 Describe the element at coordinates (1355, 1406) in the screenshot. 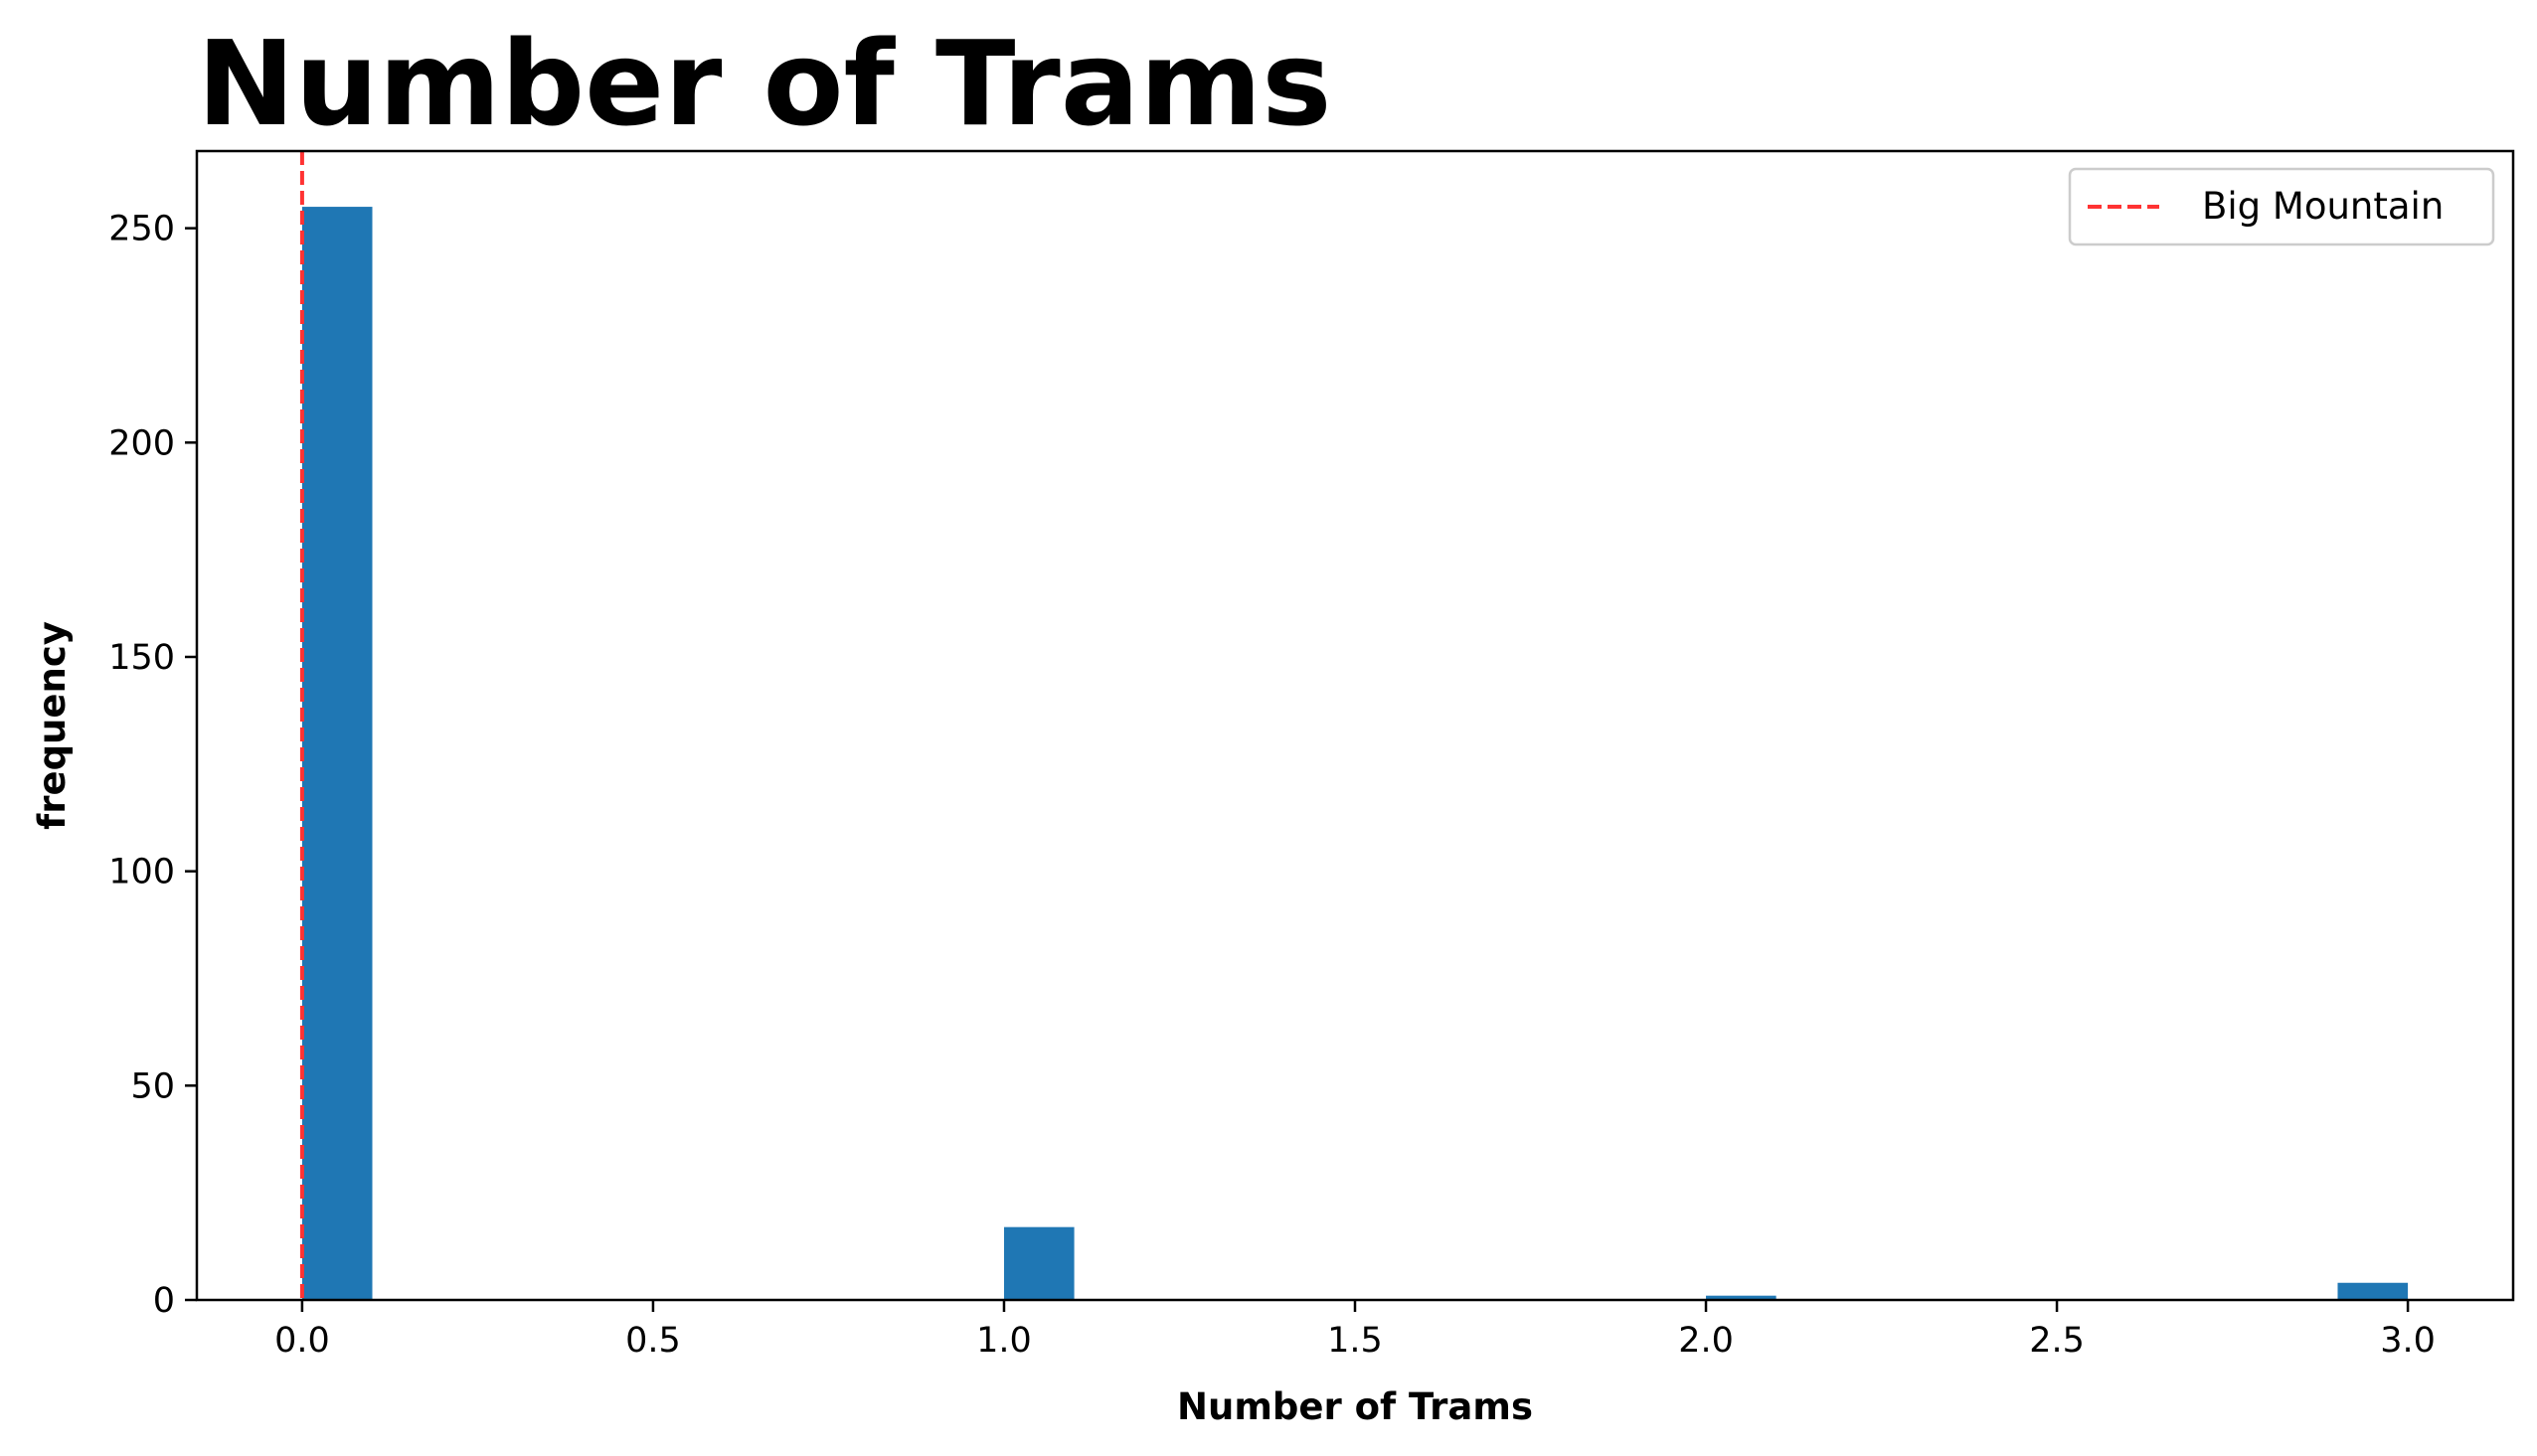

I see `x-axis-label: Number of Trams` at that location.